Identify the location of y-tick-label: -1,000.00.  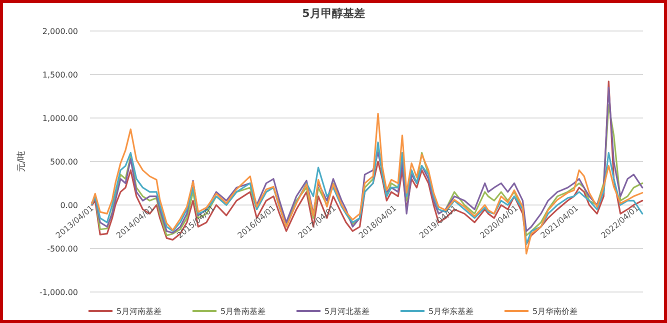
(58, 292).